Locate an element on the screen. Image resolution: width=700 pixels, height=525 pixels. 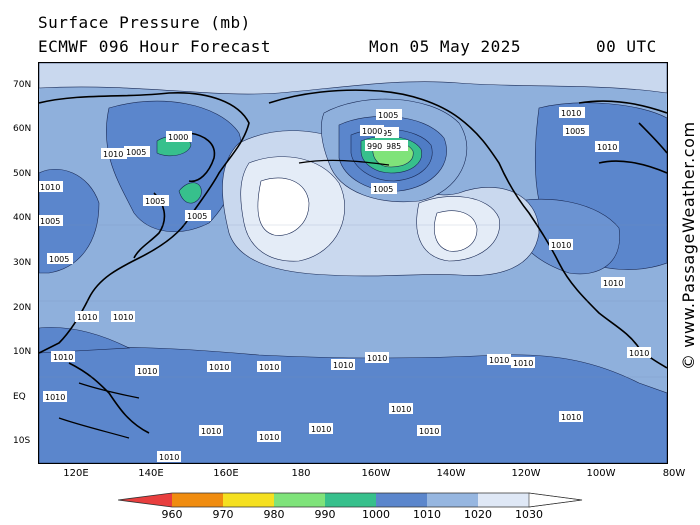
map-title: Surface Pressure (mb) is located at coordinates (144, 22).